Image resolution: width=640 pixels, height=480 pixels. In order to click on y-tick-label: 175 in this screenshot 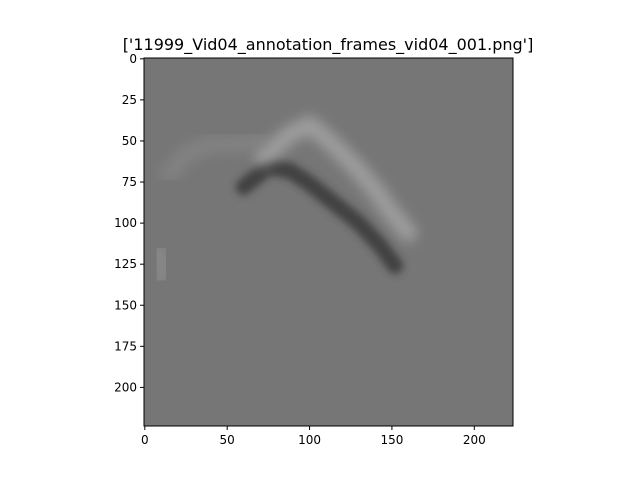, I will do `click(125, 346)`.